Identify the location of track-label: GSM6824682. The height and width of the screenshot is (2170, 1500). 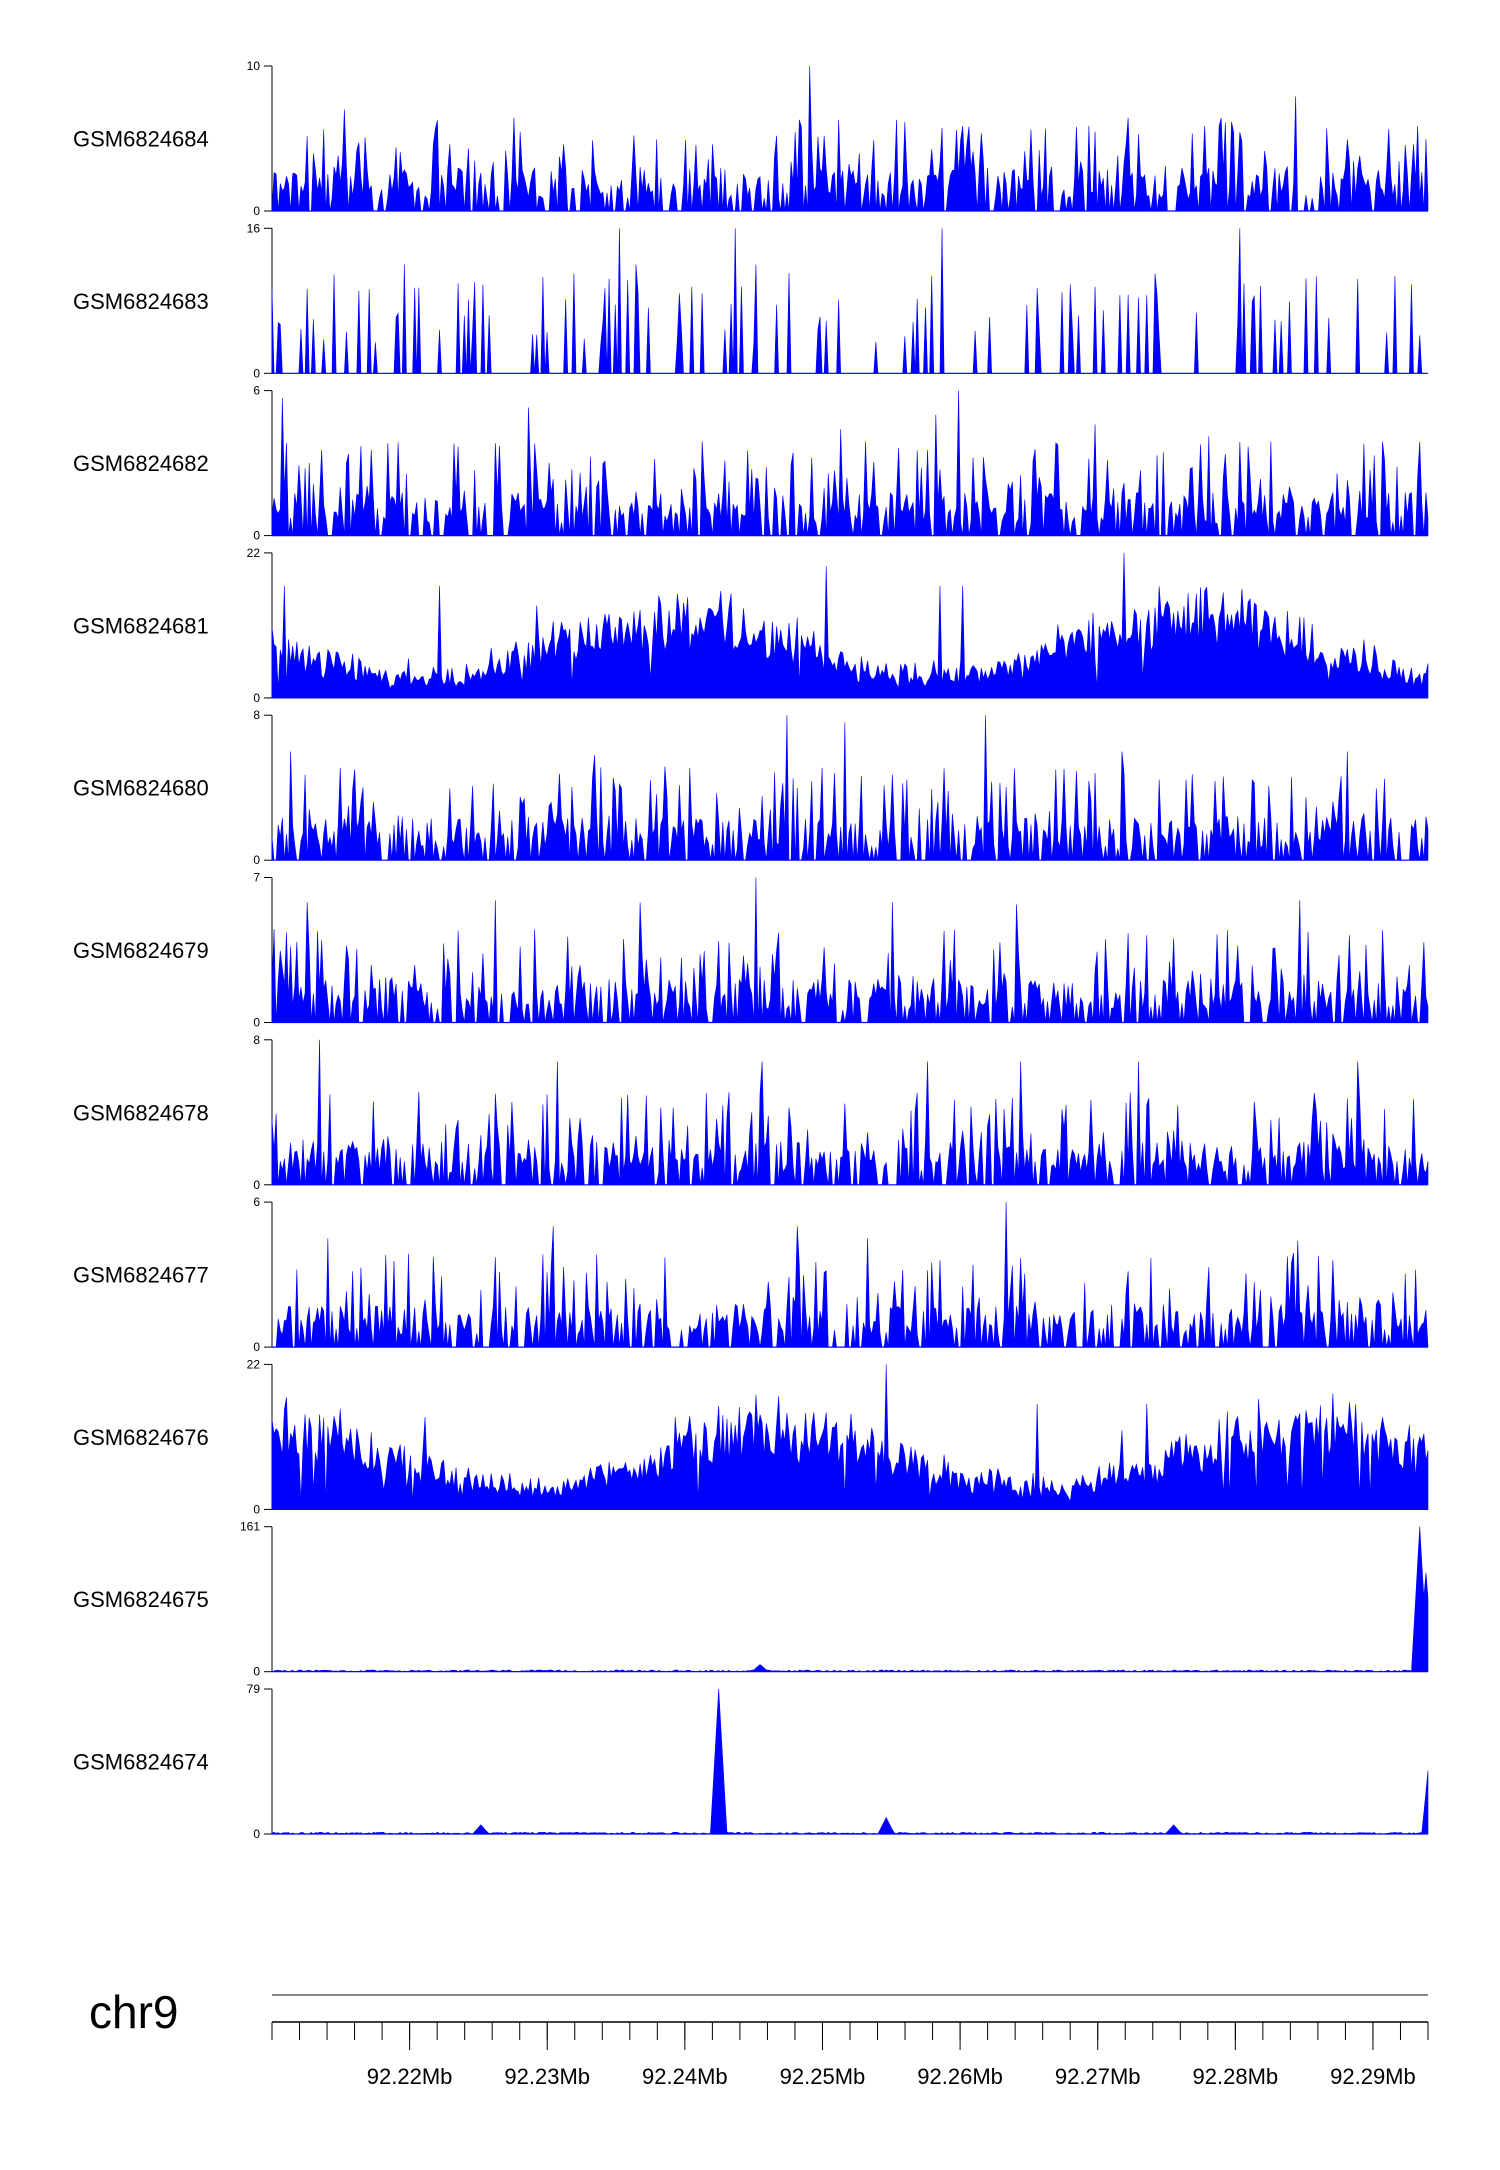
(141, 463).